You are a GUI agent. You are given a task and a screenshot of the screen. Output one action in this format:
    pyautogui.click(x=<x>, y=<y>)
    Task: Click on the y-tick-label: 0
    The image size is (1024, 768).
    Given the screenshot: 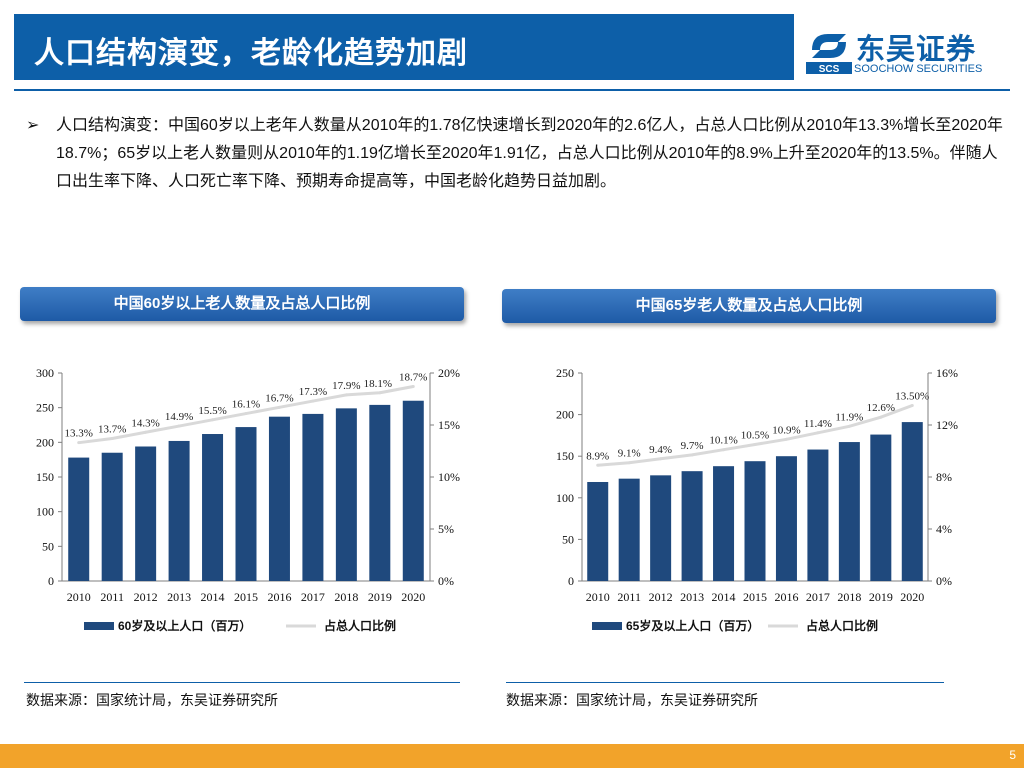 What is the action you would take?
    pyautogui.click(x=51, y=581)
    